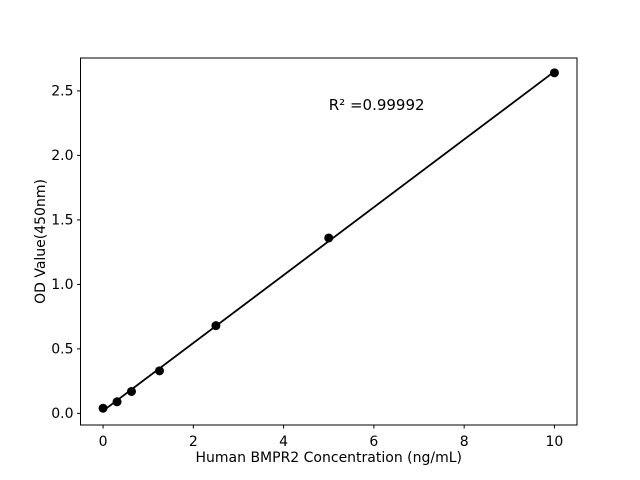 This screenshot has width=640, height=480. Describe the element at coordinates (193, 442) in the screenshot. I see `x-tick-label: 2` at that location.